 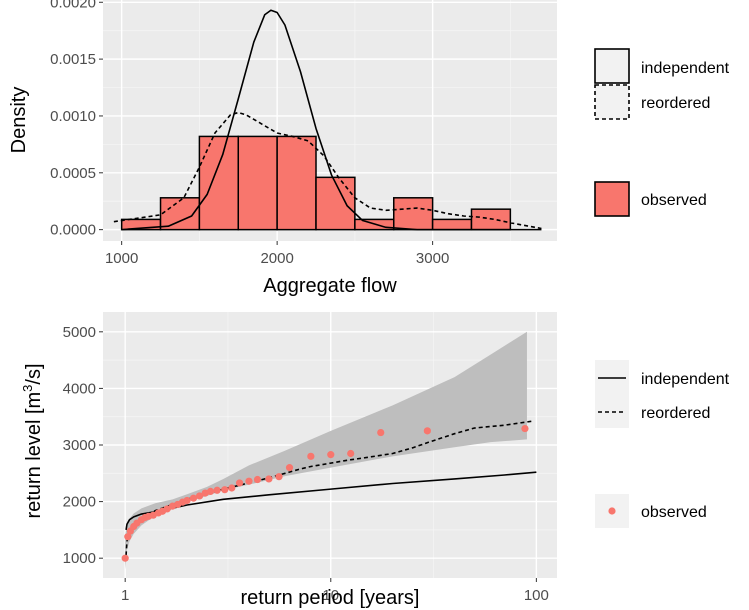 I want to click on y-axis-title-part: /s], so click(x=34, y=373).